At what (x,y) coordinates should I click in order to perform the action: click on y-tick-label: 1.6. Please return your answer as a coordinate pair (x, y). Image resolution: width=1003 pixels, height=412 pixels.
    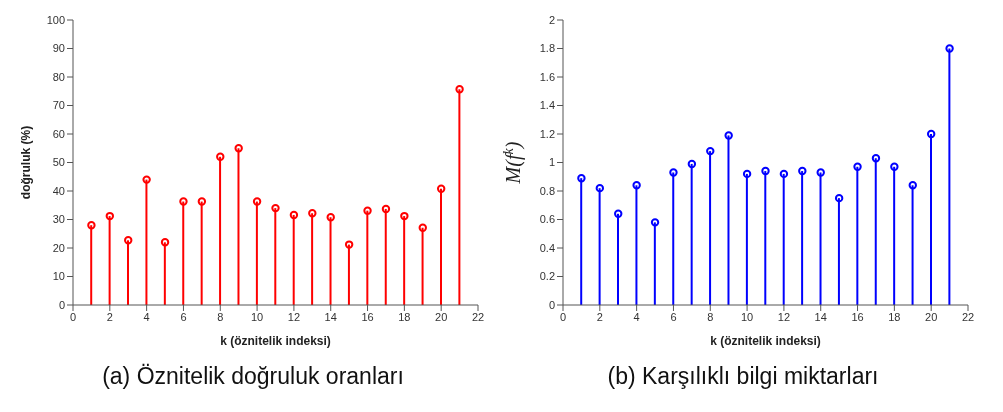
    Looking at the image, I should click on (547, 76).